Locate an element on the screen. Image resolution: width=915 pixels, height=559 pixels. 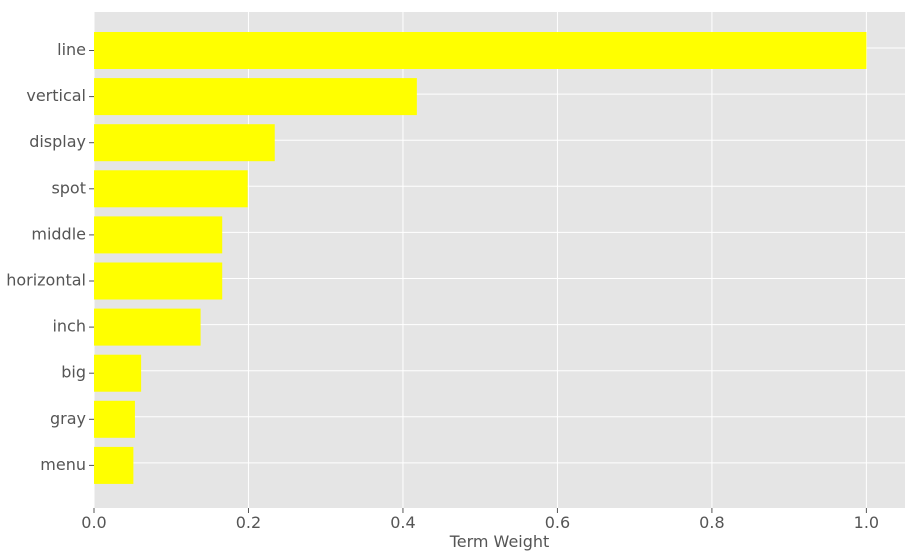
x-tick-label: 1.0 is located at coordinates (866, 522).